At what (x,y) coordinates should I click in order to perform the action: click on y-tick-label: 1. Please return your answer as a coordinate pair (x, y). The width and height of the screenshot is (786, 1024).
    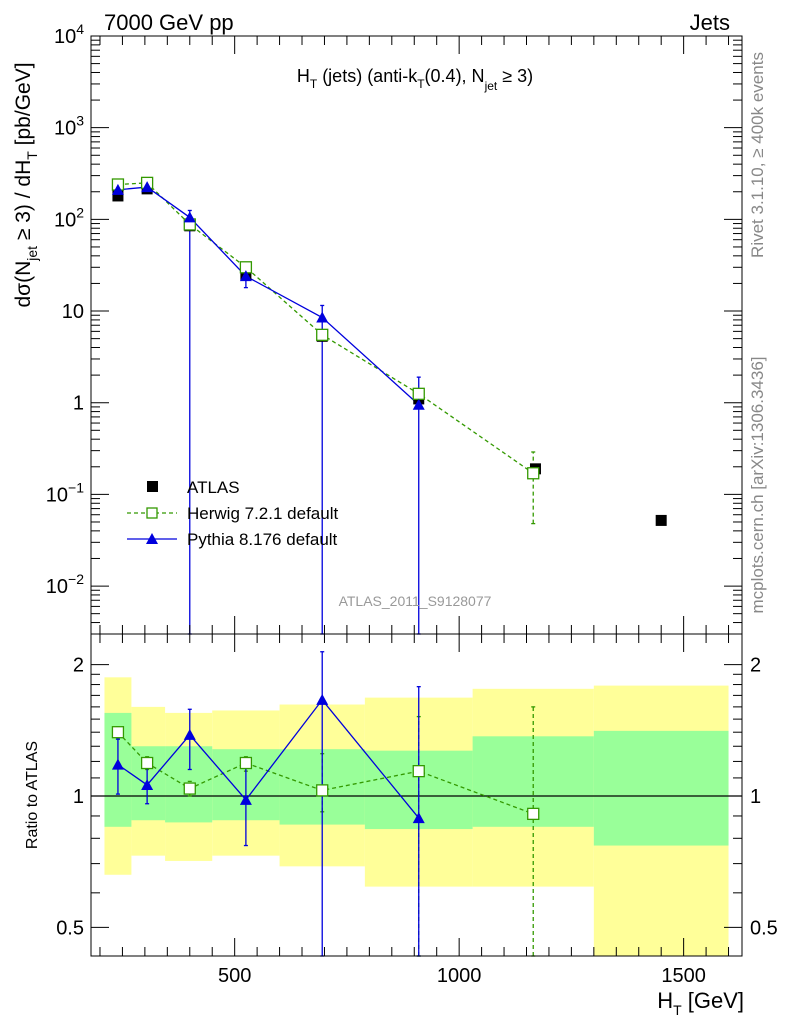
    Looking at the image, I should click on (78, 404).